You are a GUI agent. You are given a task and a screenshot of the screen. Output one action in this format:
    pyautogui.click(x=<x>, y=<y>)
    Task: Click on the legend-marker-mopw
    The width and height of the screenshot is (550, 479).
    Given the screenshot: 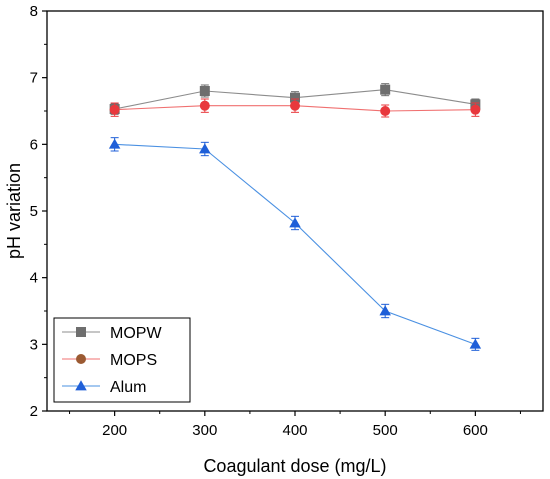 What is the action you would take?
    pyautogui.click(x=81, y=332)
    